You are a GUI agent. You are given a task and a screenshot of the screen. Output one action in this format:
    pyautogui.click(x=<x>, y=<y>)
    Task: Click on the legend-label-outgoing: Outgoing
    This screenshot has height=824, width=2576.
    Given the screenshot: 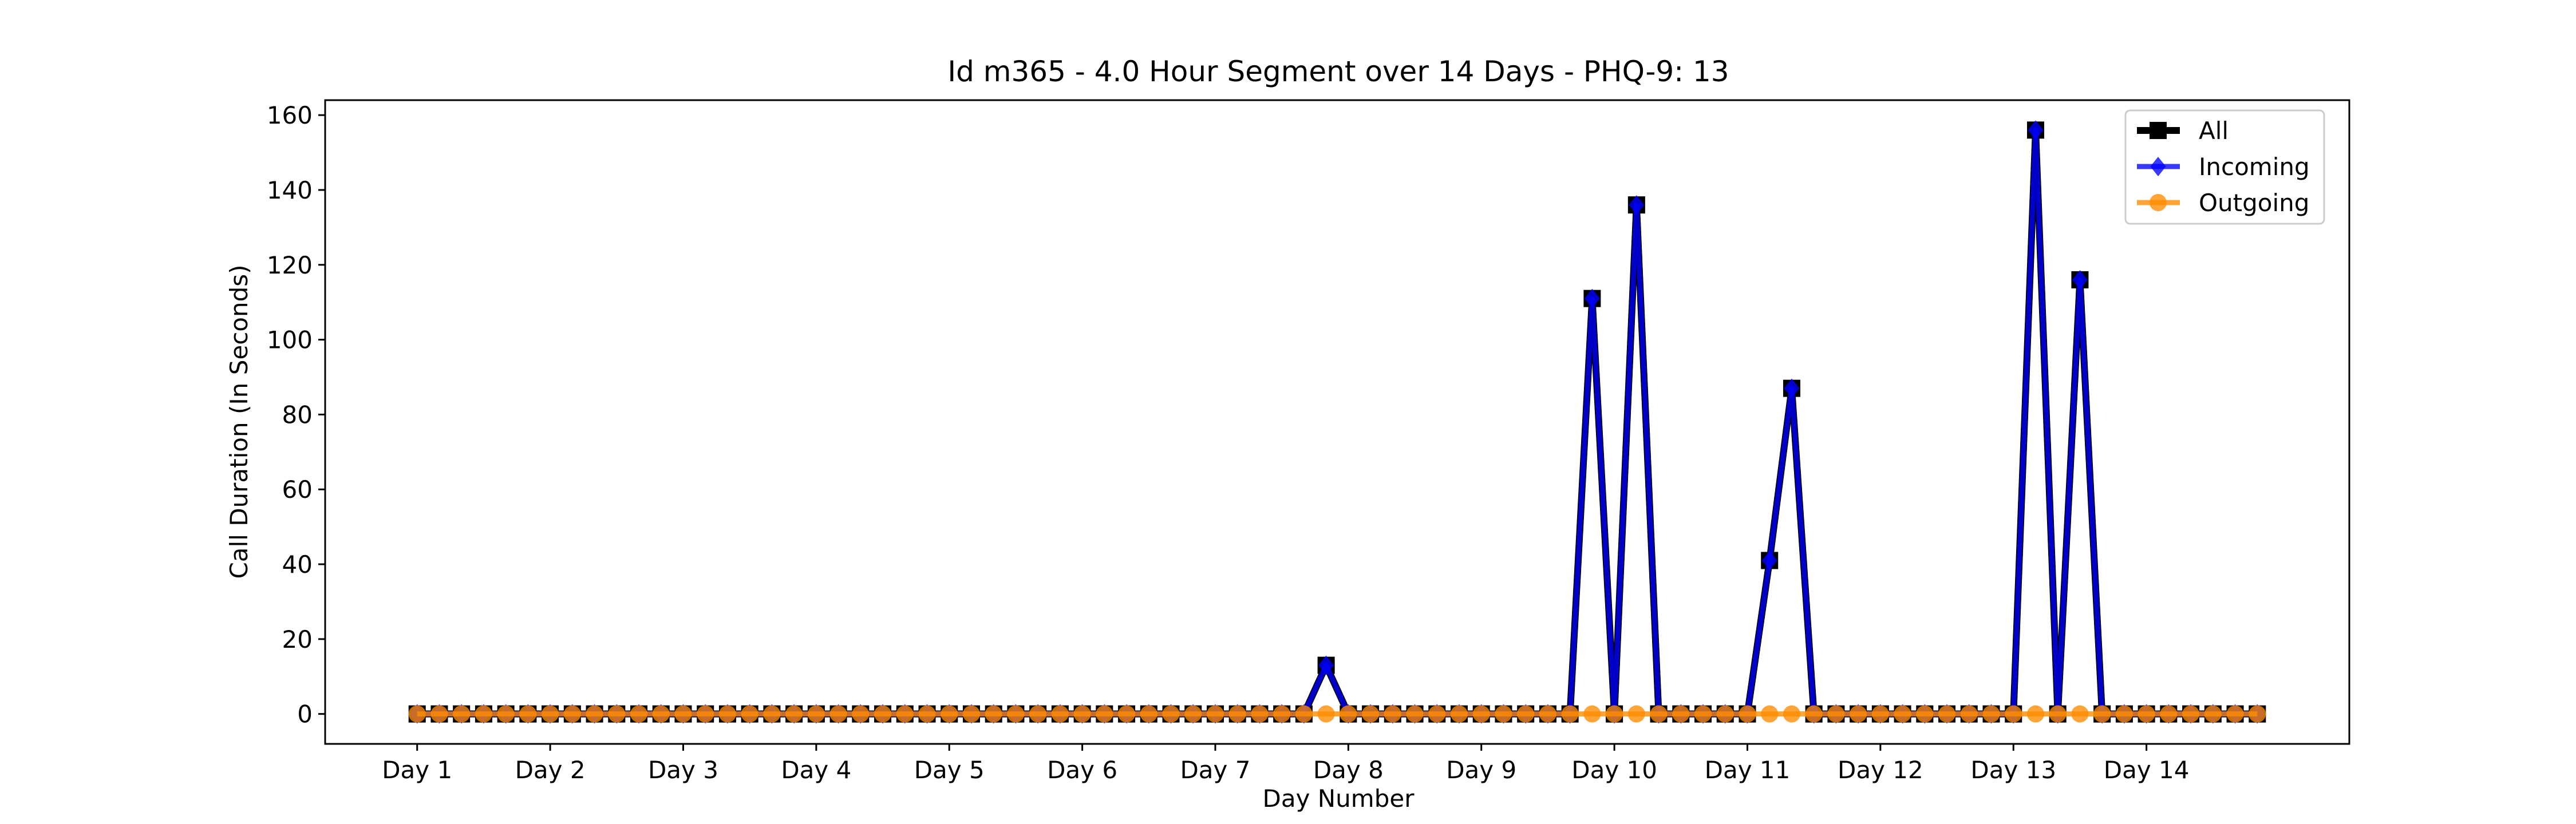 What is the action you would take?
    pyautogui.click(x=2254, y=203)
    